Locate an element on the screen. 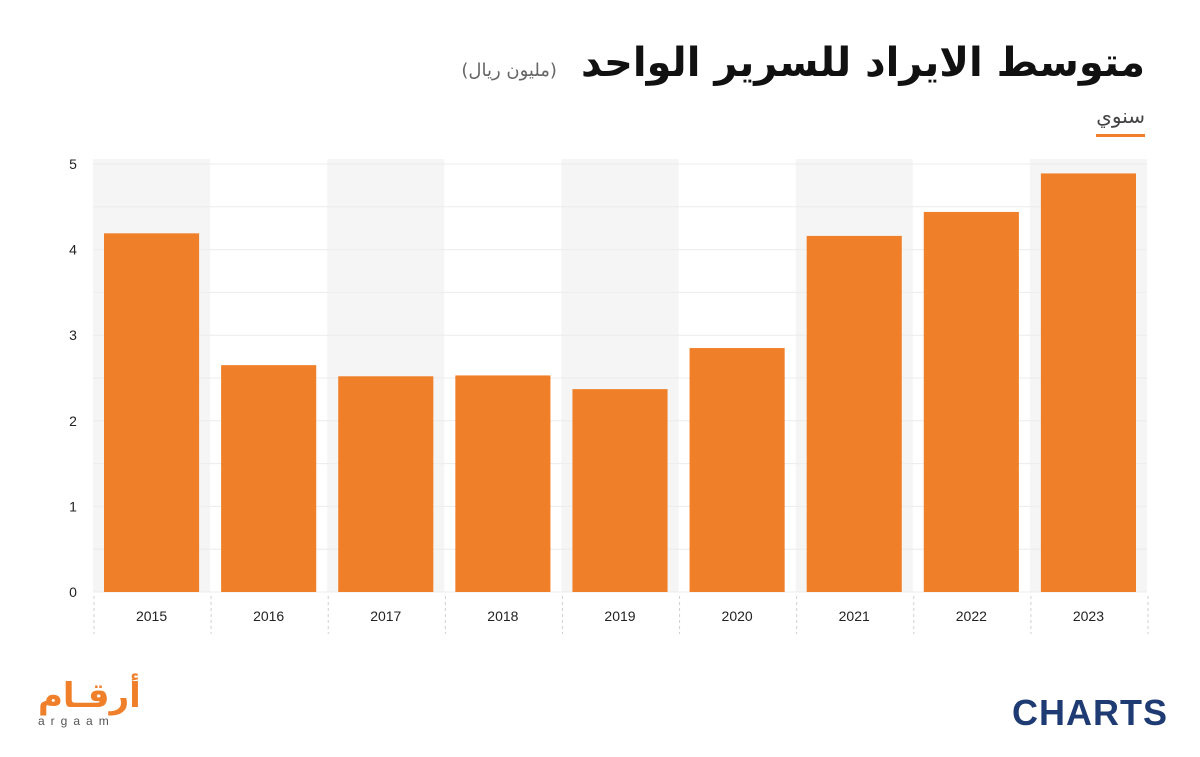  y-tick-label: 4 is located at coordinates (73, 250).